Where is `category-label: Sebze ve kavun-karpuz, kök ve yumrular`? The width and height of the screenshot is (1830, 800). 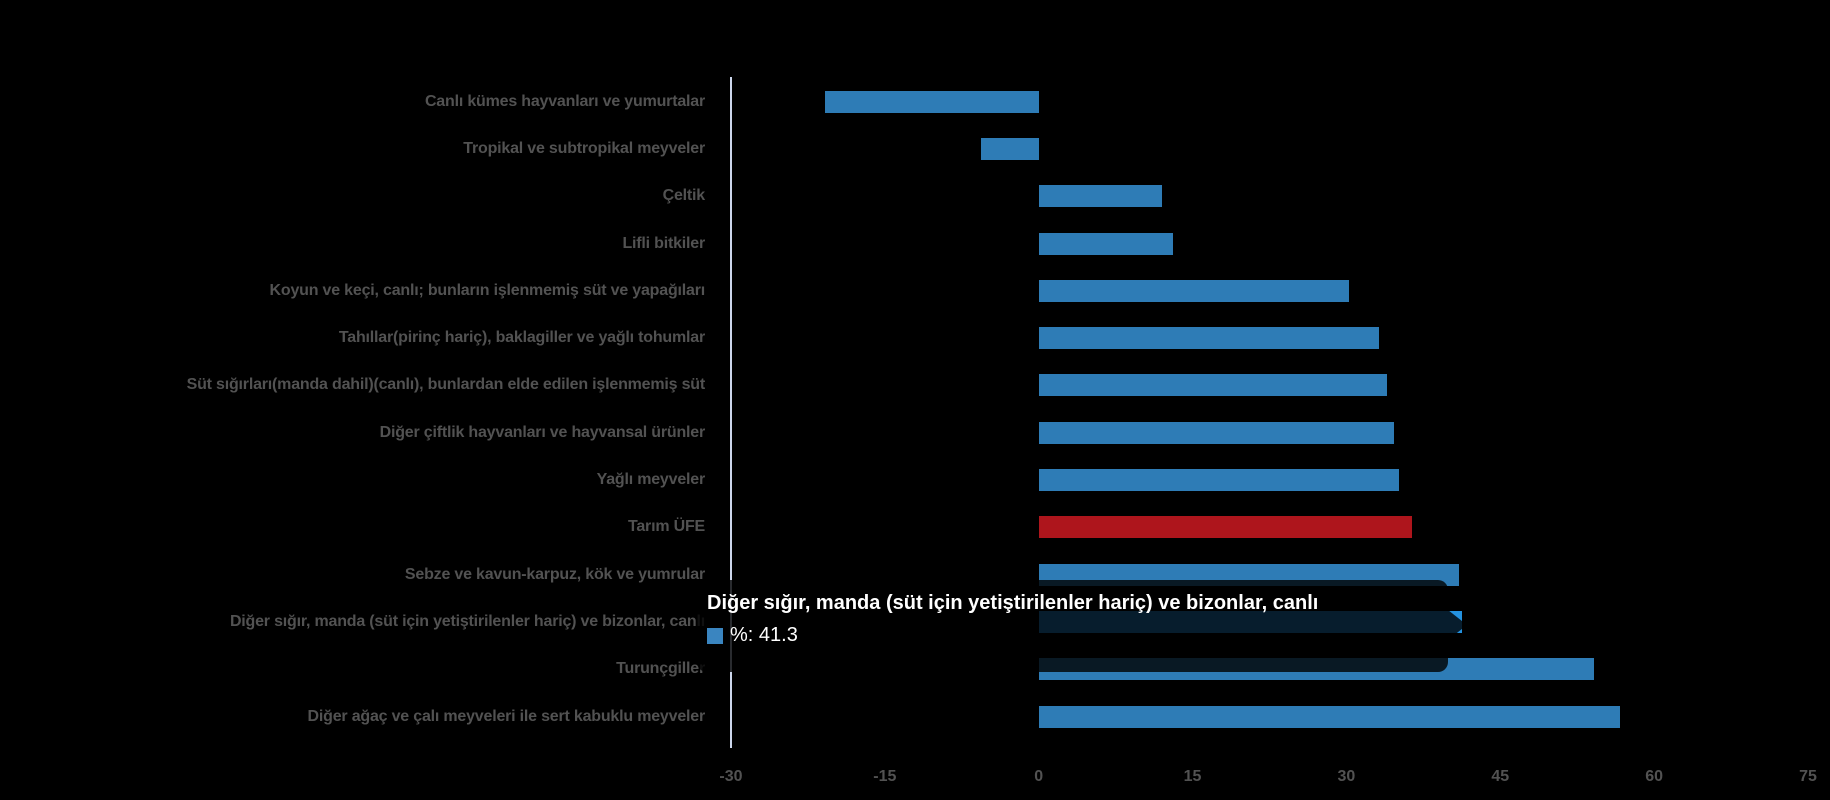
category-label: Sebze ve kavun-karpuz, kök ve yumrular is located at coordinates (554, 574).